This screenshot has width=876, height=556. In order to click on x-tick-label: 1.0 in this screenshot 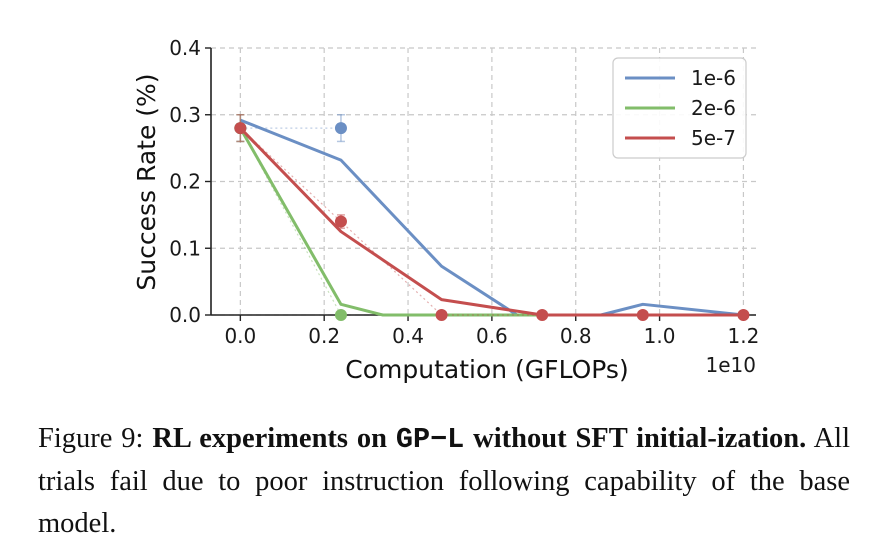, I will do `click(660, 336)`.